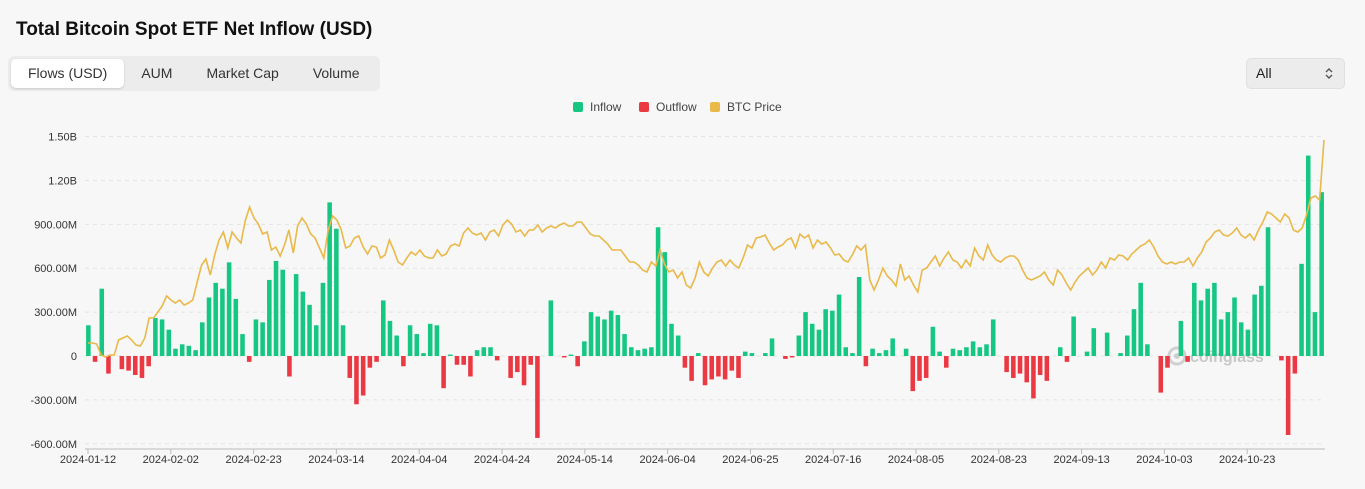  Describe the element at coordinates (676, 107) in the screenshot. I see `legend-label-outflow: Outflow` at that location.